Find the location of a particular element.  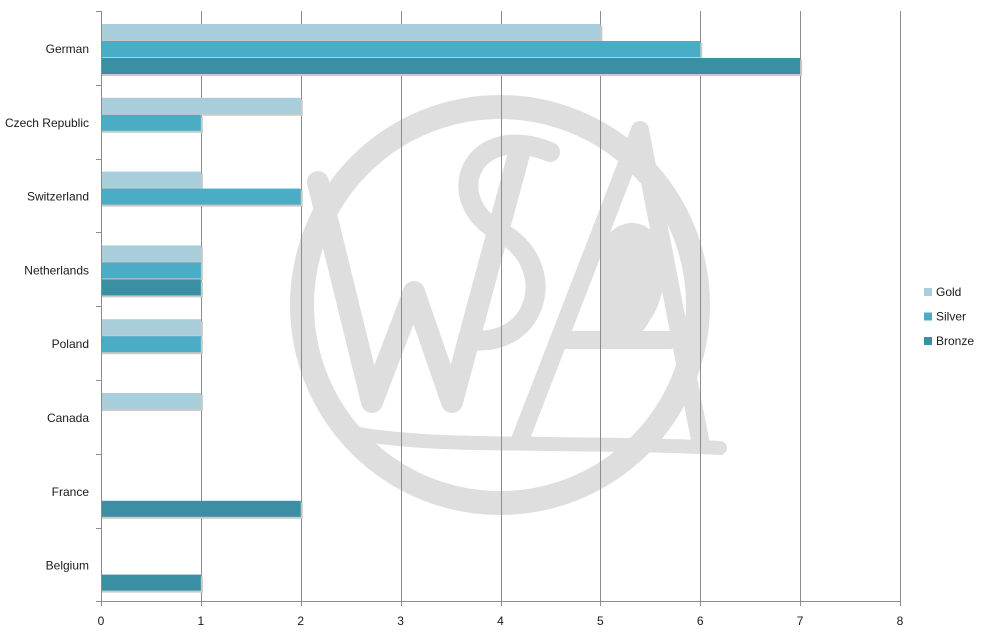

bar-switzerland-silver is located at coordinates (201, 196).